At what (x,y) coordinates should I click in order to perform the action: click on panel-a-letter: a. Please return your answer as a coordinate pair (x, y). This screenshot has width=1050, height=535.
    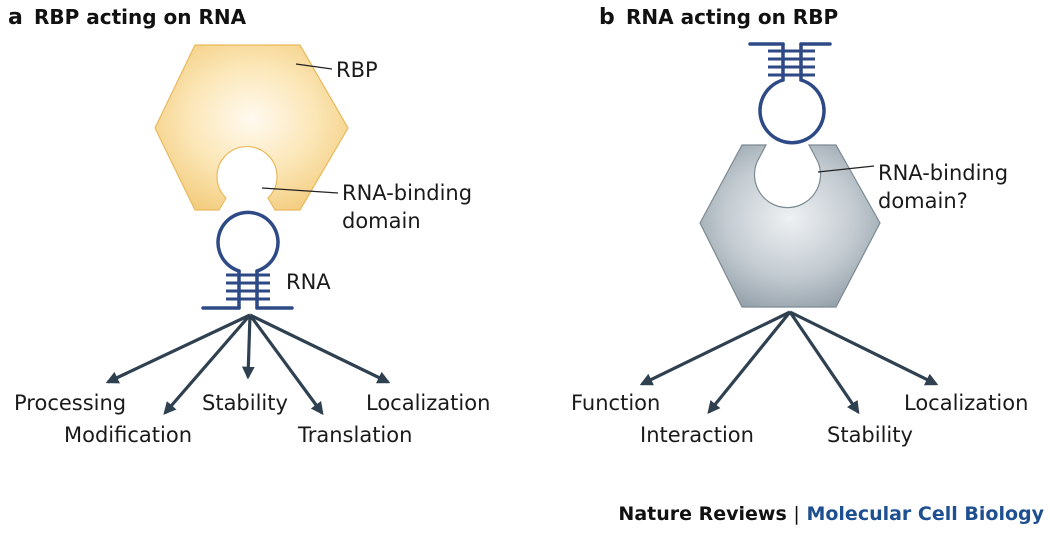
    Looking at the image, I should click on (15, 17).